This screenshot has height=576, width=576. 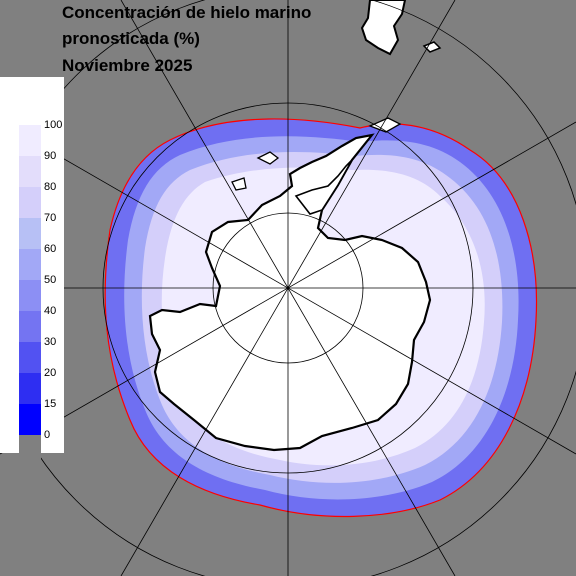 I want to click on antarctic-peninsula, so click(x=323, y=187).